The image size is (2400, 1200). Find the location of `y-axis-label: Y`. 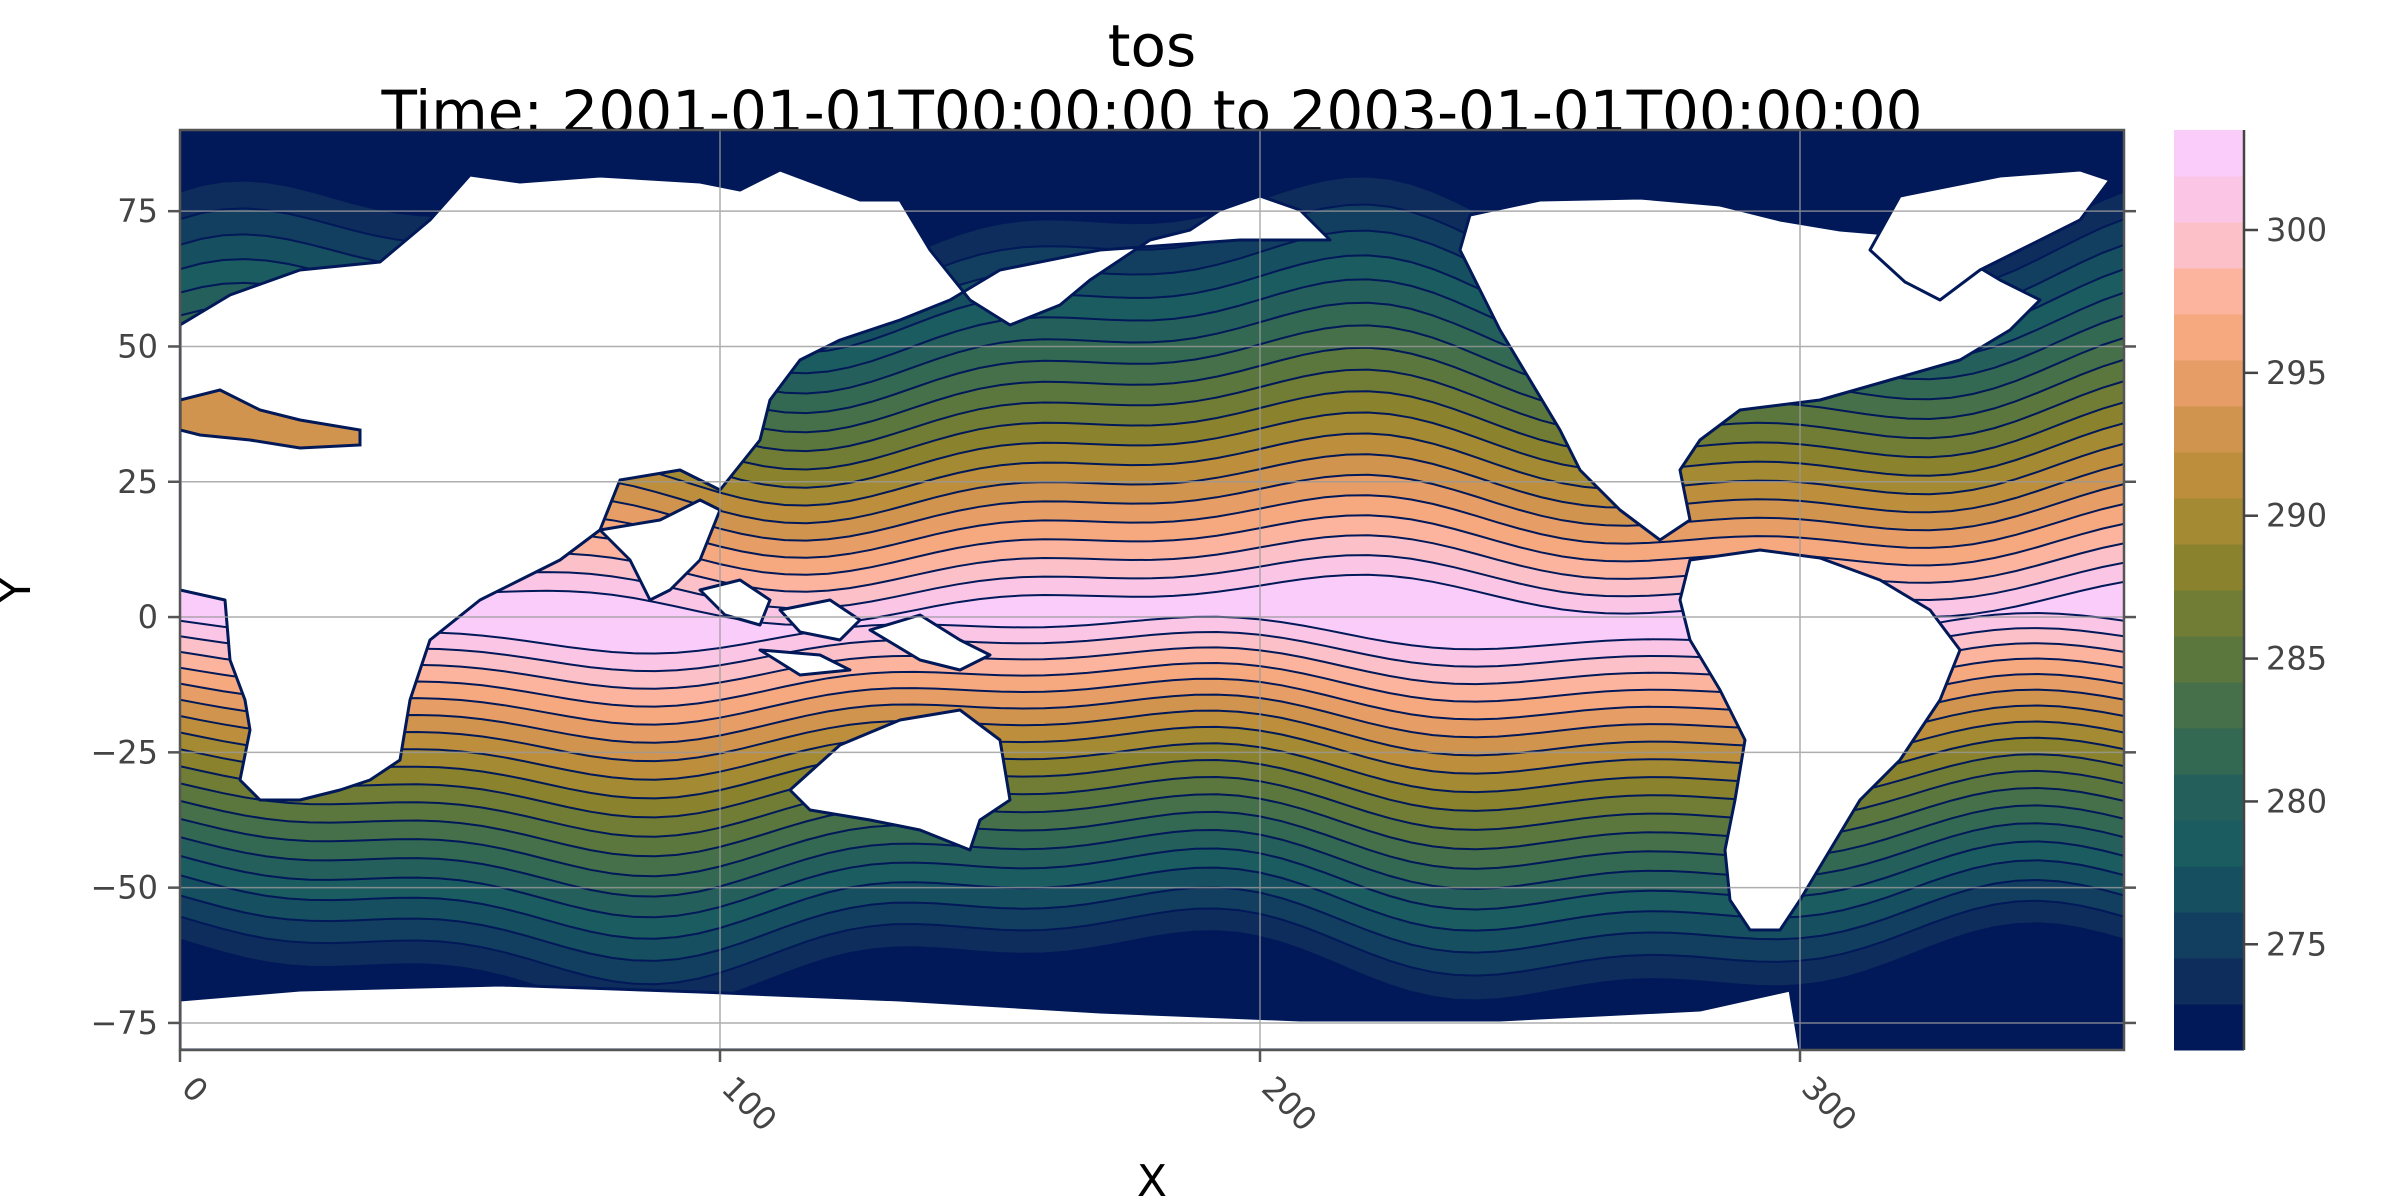

y-axis-label: Y is located at coordinates (20, 590).